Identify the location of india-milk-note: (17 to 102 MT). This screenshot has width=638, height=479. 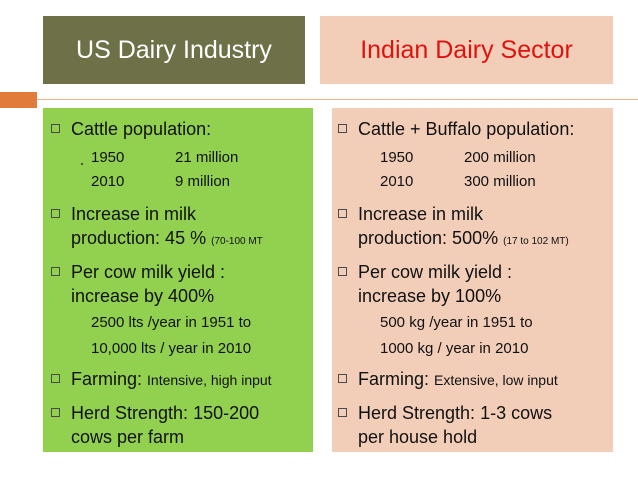
(536, 241).